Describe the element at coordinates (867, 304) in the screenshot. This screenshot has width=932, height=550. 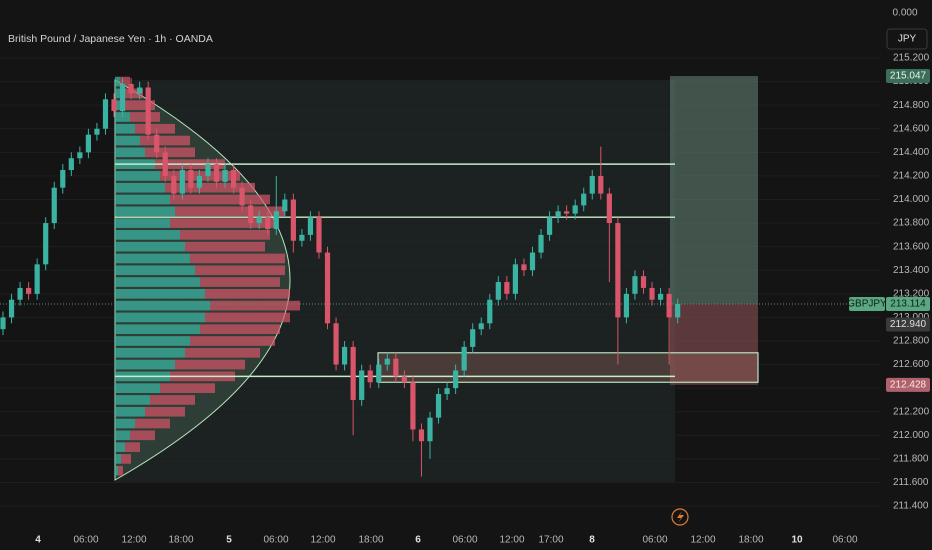
I see `symbol-tag-label: GBPJPY` at that location.